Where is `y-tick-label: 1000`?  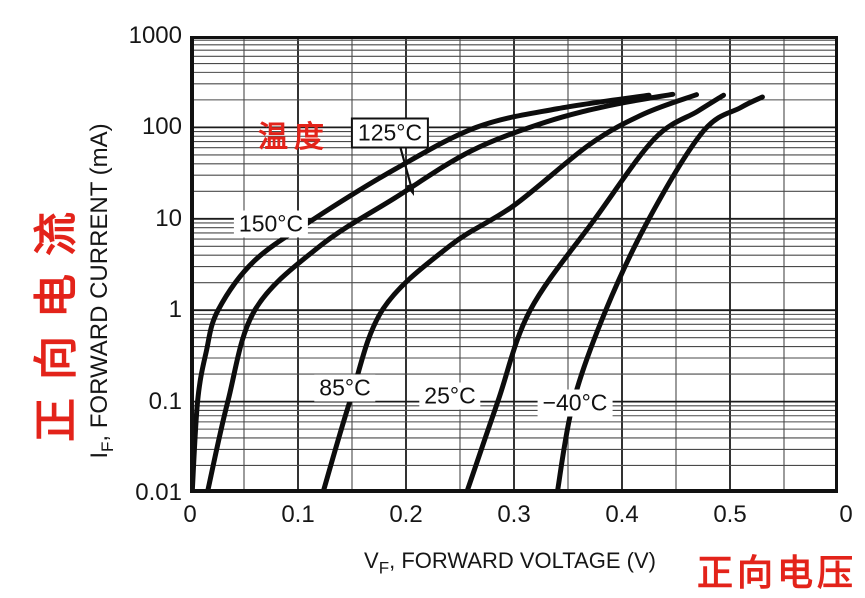 y-tick-label: 1000 is located at coordinates (155, 35).